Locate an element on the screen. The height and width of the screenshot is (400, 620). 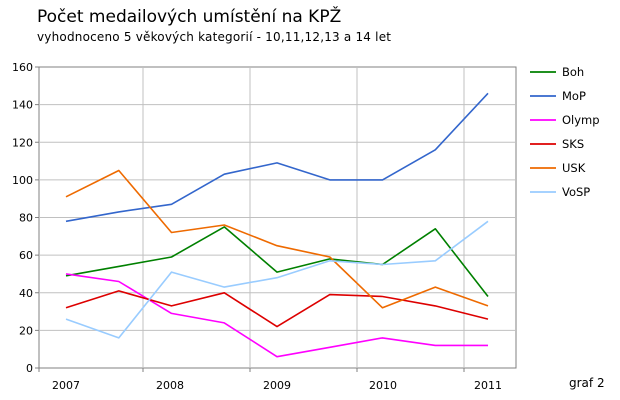
legend-label-sks: SKS is located at coordinates (573, 144).